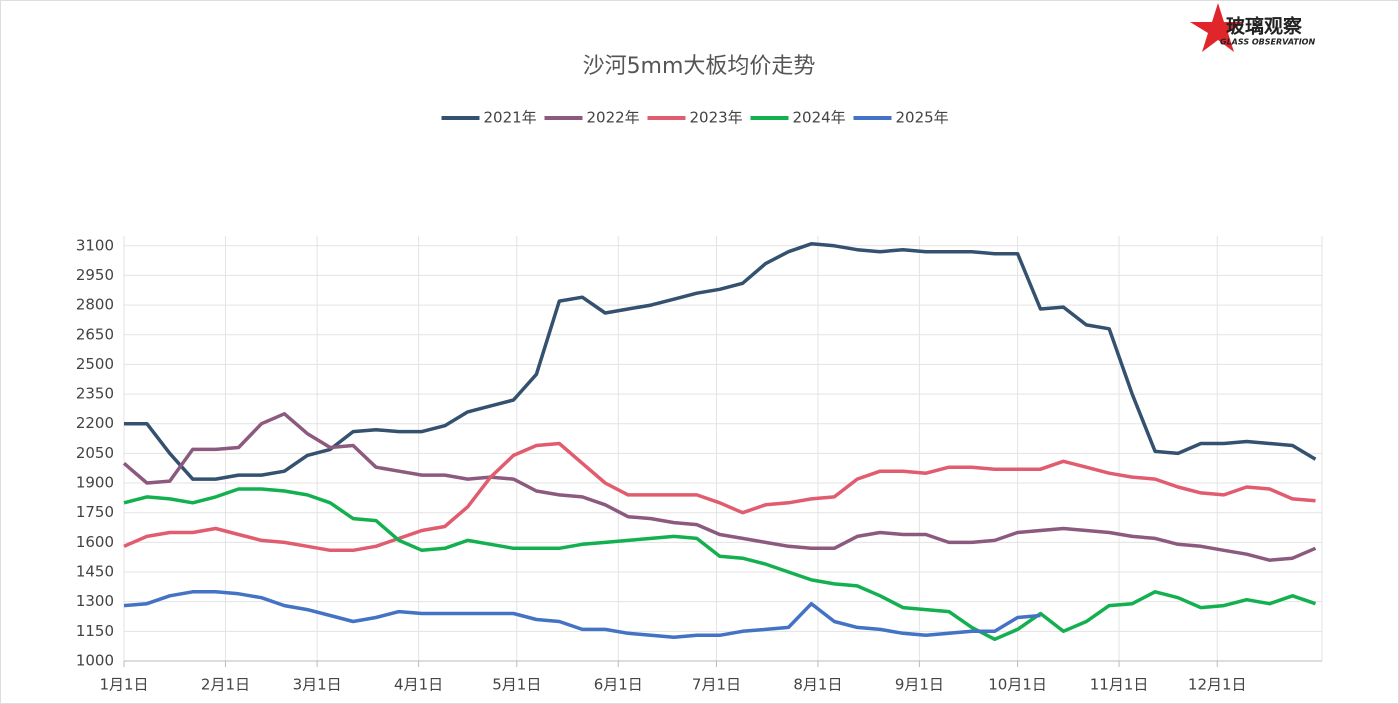  I want to click on x-tick-label: 8月1日, so click(817, 685).